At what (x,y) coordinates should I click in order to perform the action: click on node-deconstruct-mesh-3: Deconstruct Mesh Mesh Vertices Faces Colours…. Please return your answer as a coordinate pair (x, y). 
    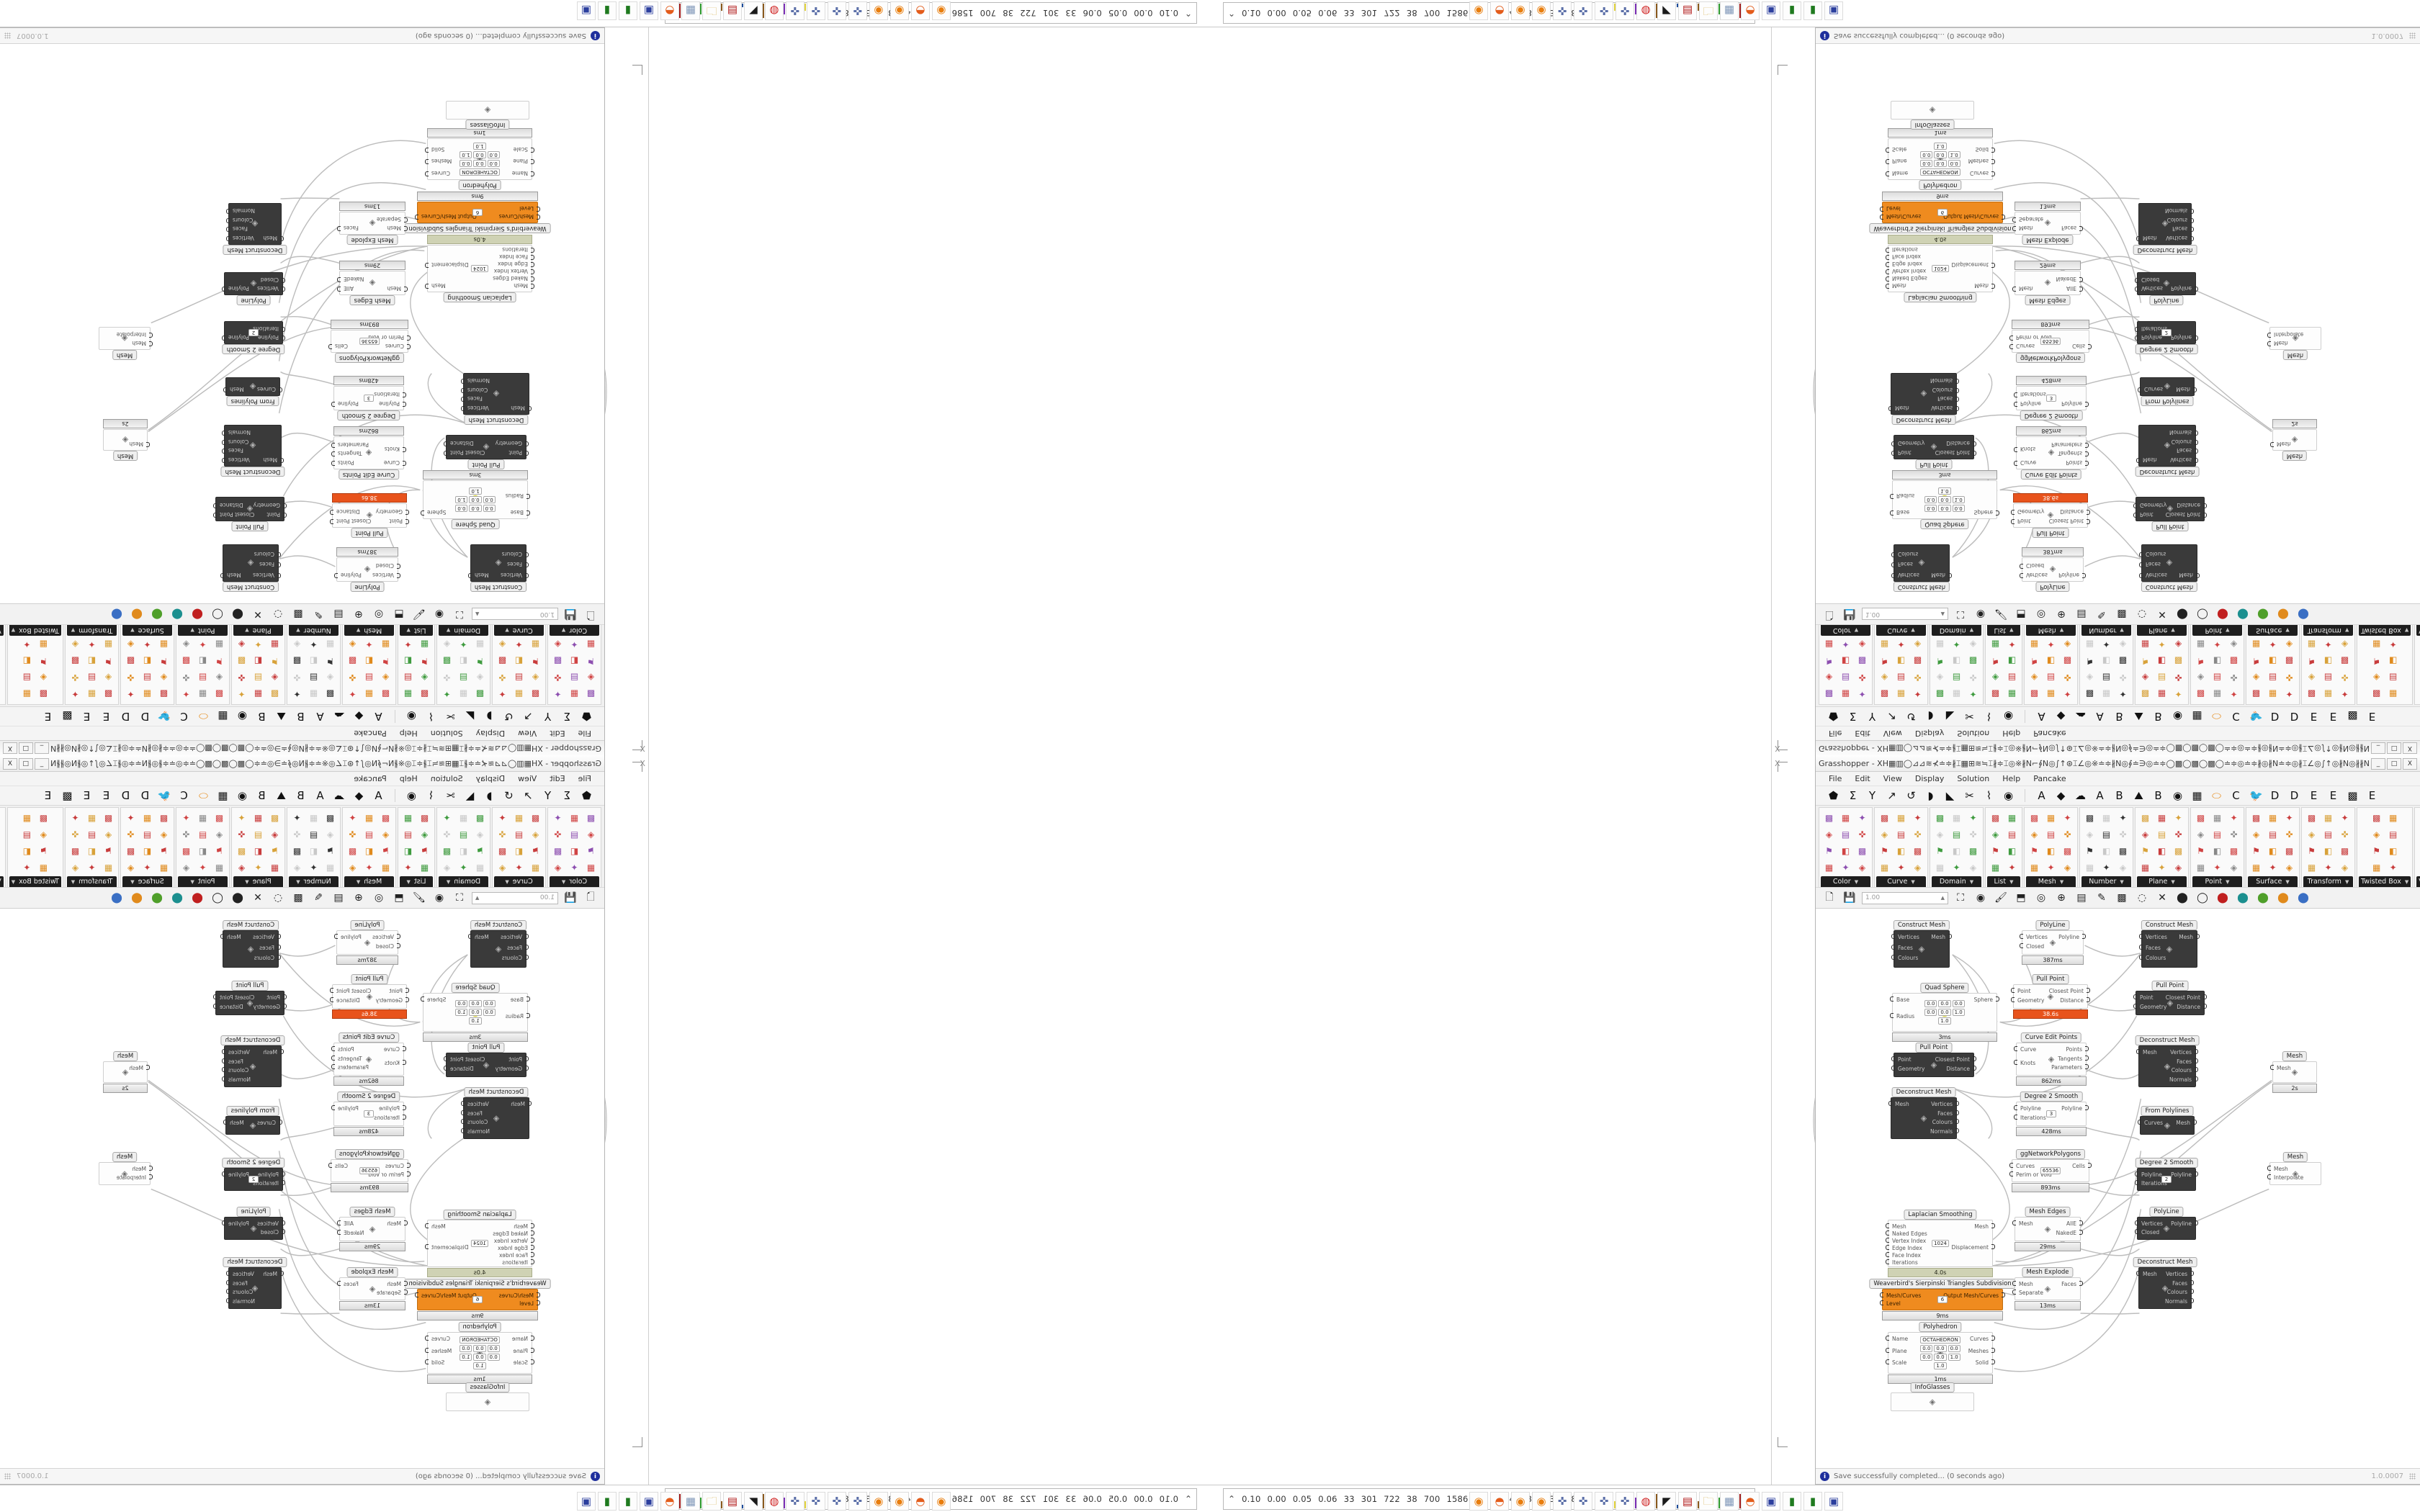
    Looking at the image, I should click on (255, 1283).